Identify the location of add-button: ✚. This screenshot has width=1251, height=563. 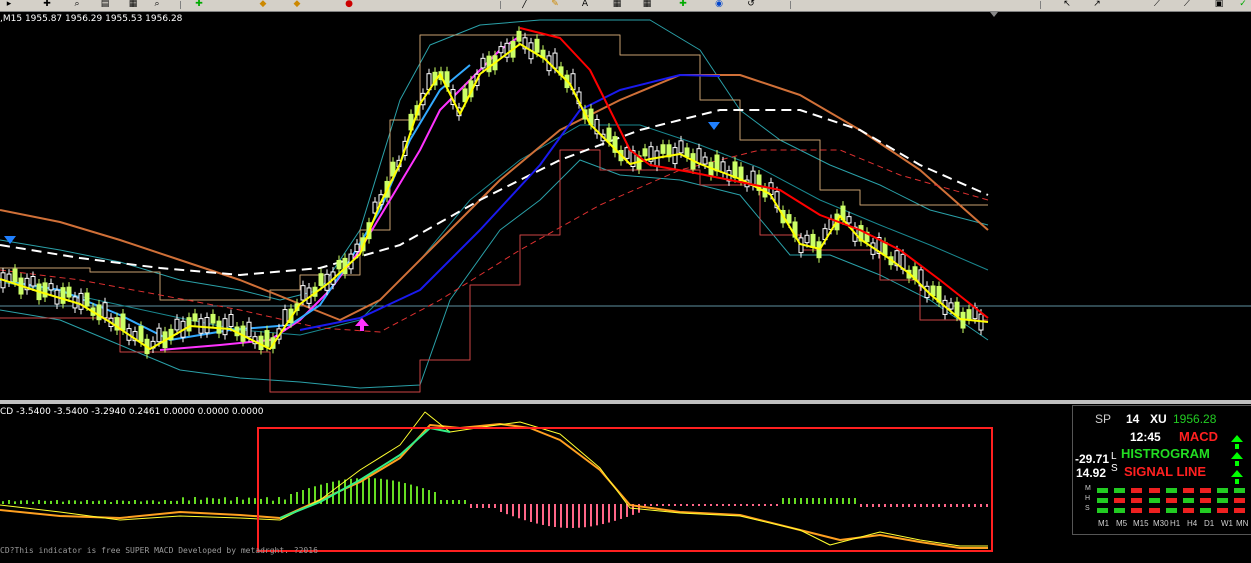
(199, 4).